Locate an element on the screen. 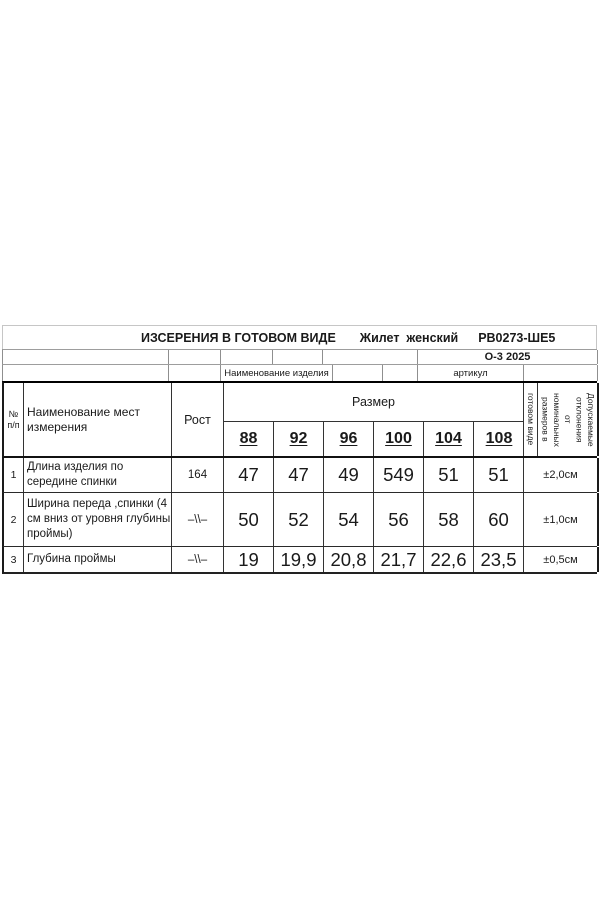 This screenshot has width=600, height=900. size-header-92: 92 is located at coordinates (299, 439).